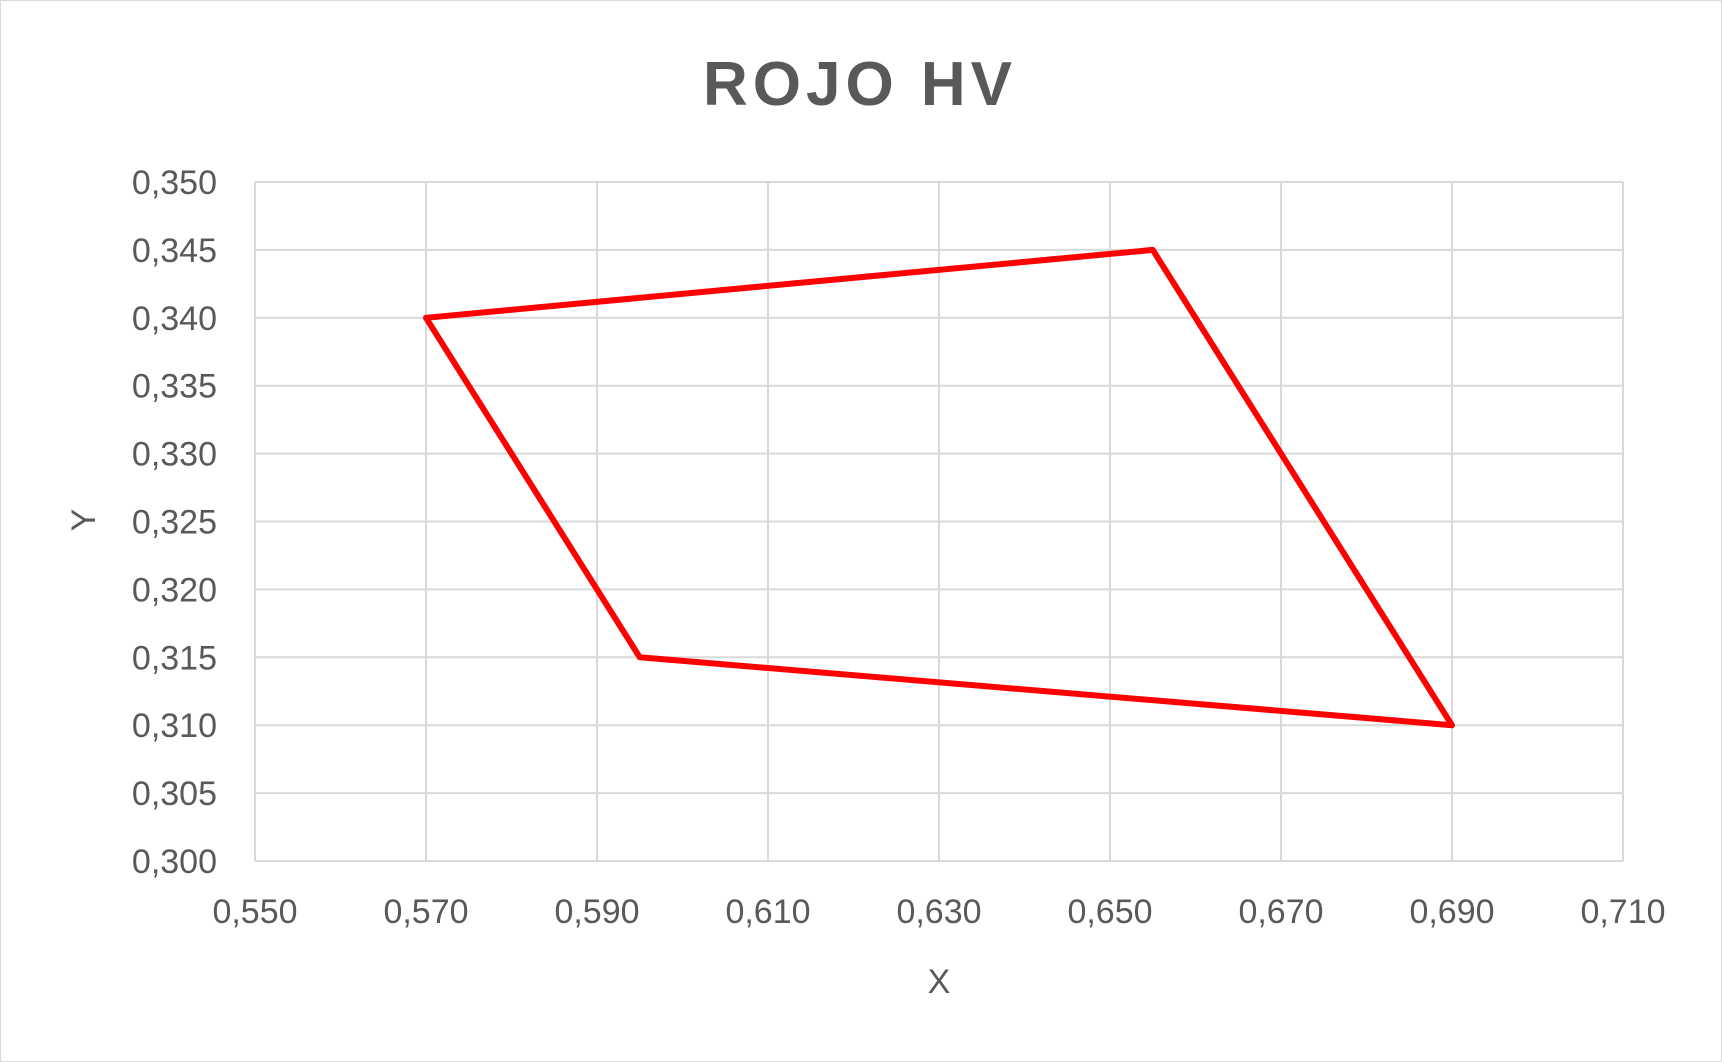  What do you see at coordinates (174, 183) in the screenshot?
I see `y-tick-label: 0,350` at bounding box center [174, 183].